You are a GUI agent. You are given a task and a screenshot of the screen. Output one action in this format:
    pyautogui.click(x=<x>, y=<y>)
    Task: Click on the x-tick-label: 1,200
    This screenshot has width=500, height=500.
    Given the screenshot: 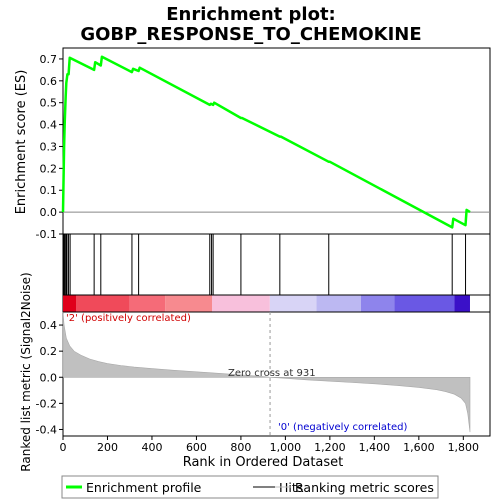 What is the action you would take?
    pyautogui.click(x=330, y=447)
    